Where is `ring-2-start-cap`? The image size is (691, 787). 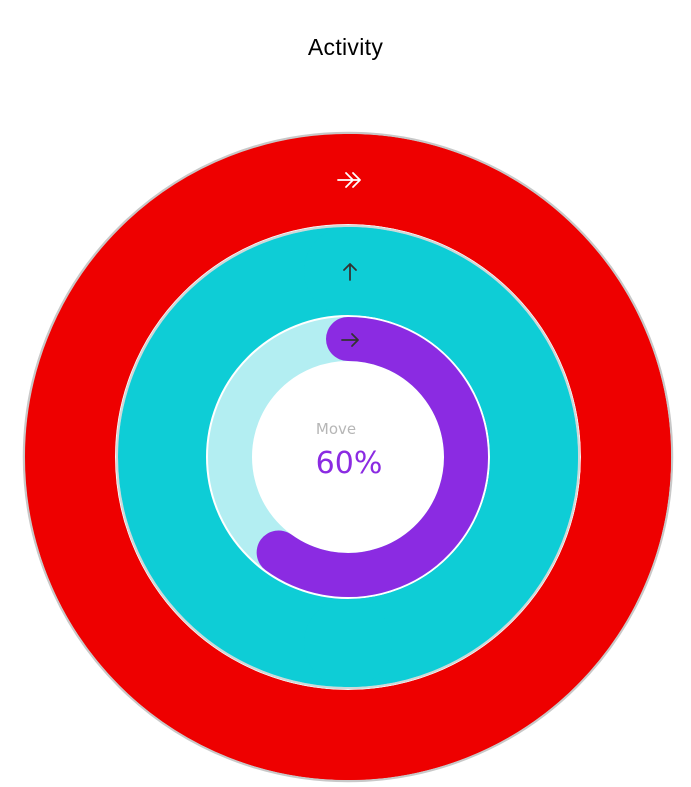
ring-2-start-cap is located at coordinates (326, 271).